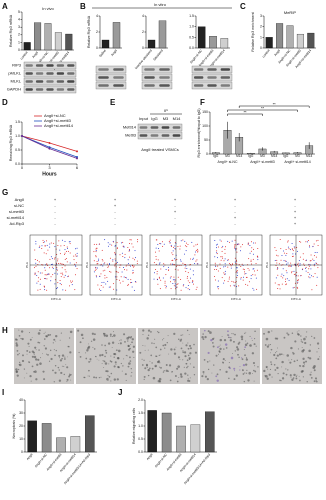 The width and height of the screenshot is (326, 500). I want to click on x-tick-label: M14, so click(239, 156).